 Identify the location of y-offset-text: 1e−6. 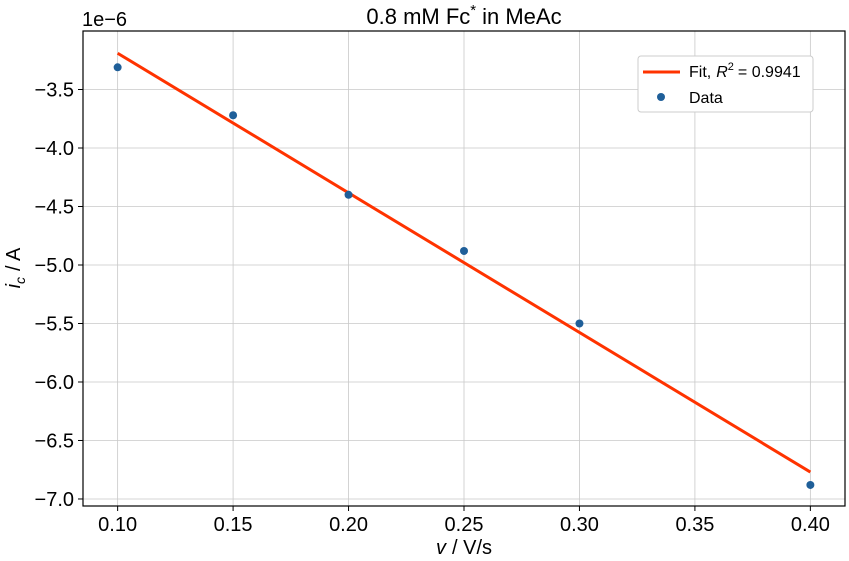
(104, 20).